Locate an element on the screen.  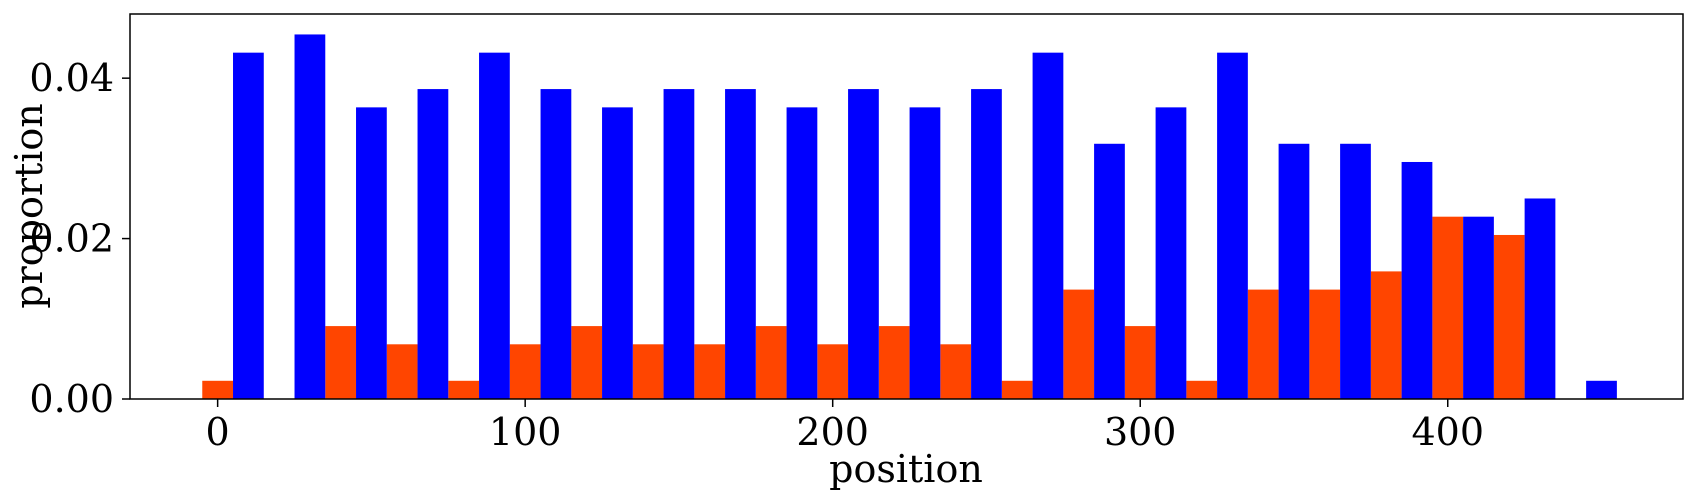
y-axis-ticks: 0.00 0.02 0.04 is located at coordinates (79, 238).